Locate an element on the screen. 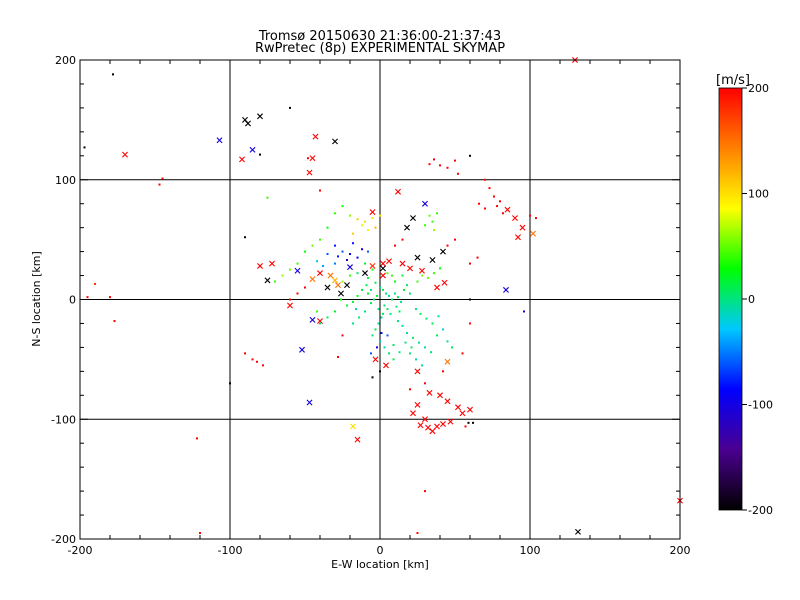 The image size is (800, 600). colorbar is located at coordinates (730, 299).